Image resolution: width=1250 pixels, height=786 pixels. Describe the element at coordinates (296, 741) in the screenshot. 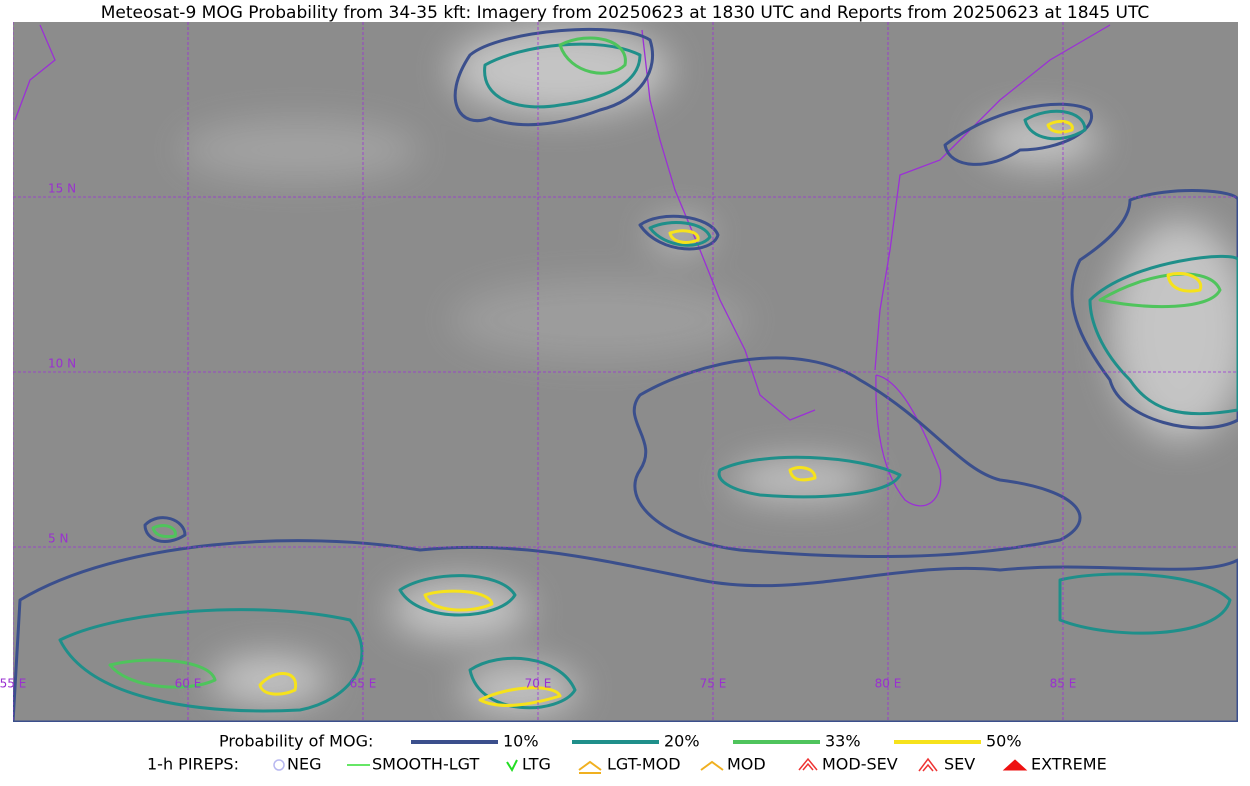

I see `legend-title: Probability of MOG:` at that location.